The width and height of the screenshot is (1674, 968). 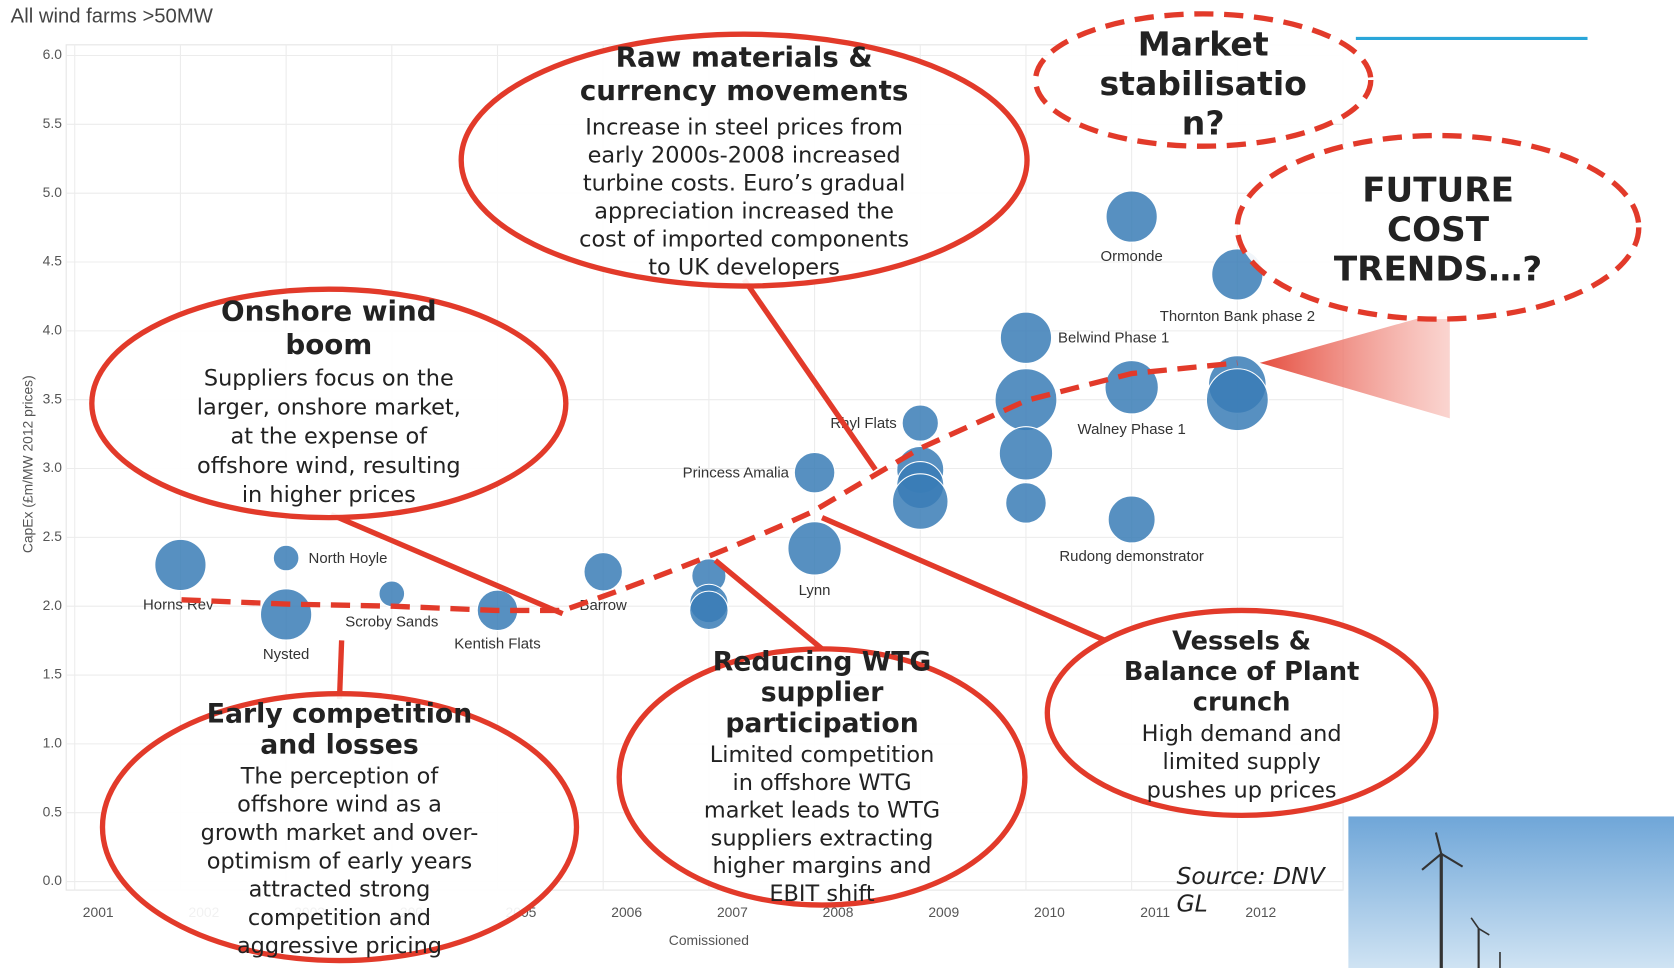 I want to click on chart-title: All wind farms >50MW, so click(x=112, y=16).